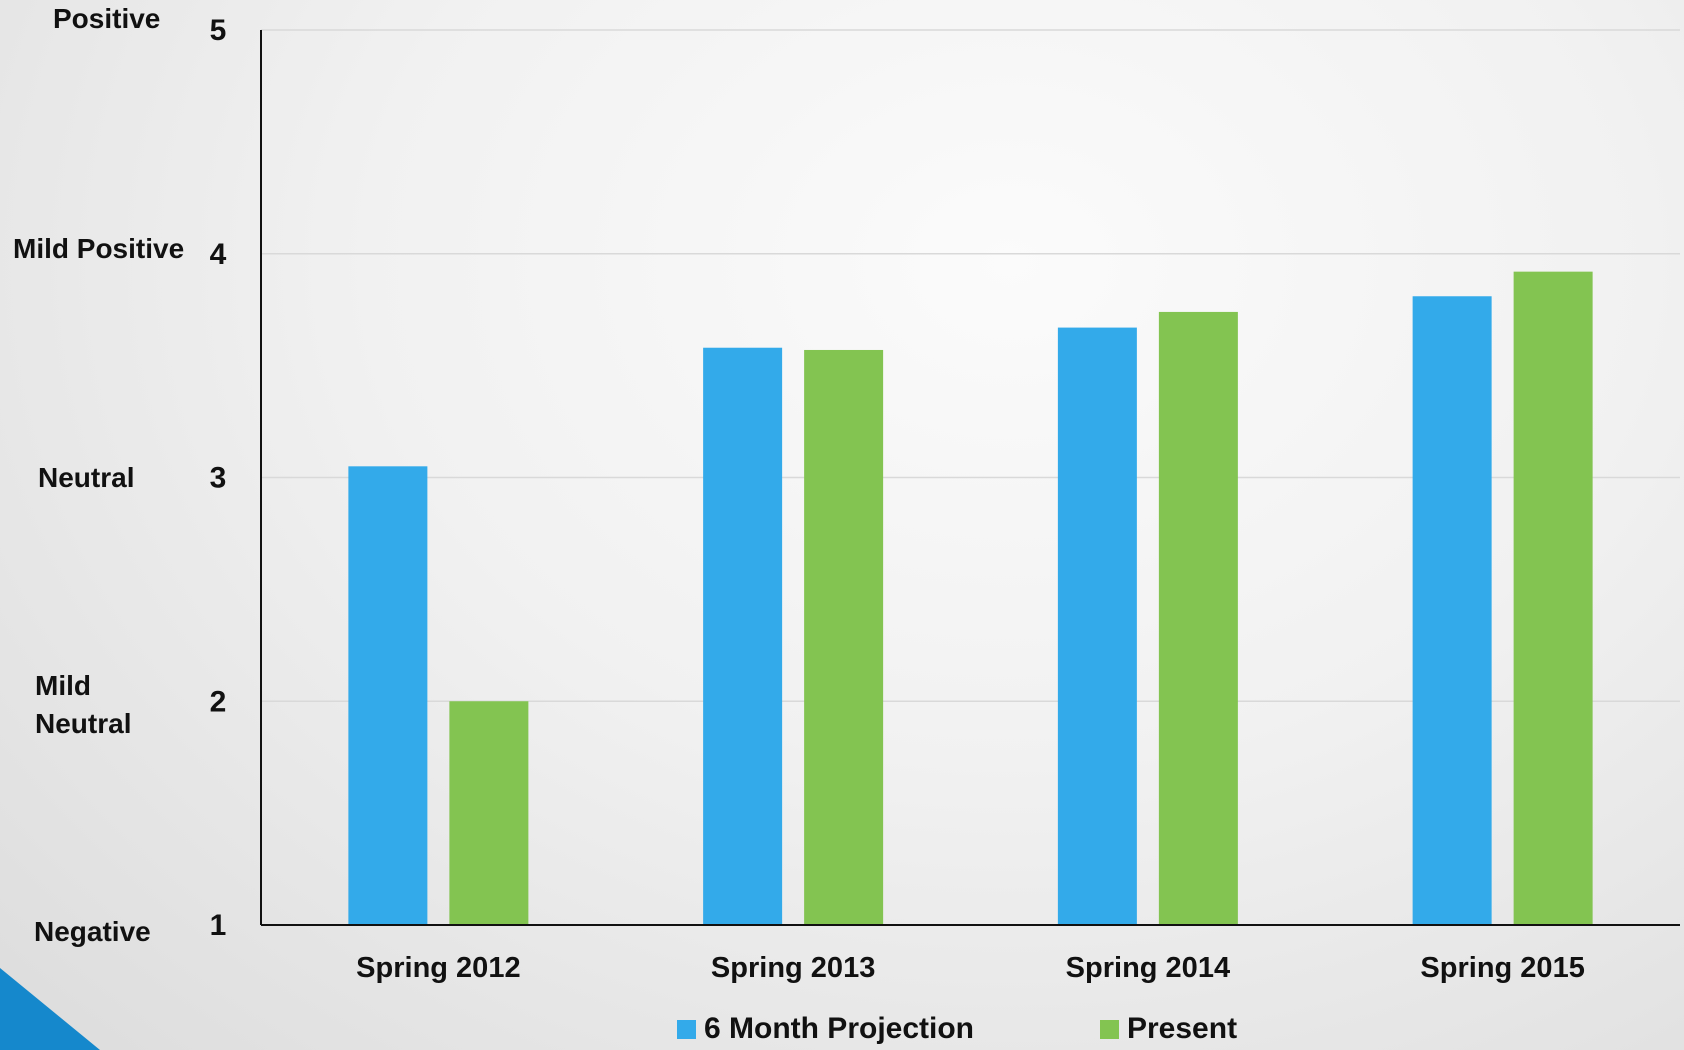 This screenshot has height=1050, width=1684. What do you see at coordinates (839, 1028) in the screenshot?
I see `legend-label-projection: 6 Month Projection` at bounding box center [839, 1028].